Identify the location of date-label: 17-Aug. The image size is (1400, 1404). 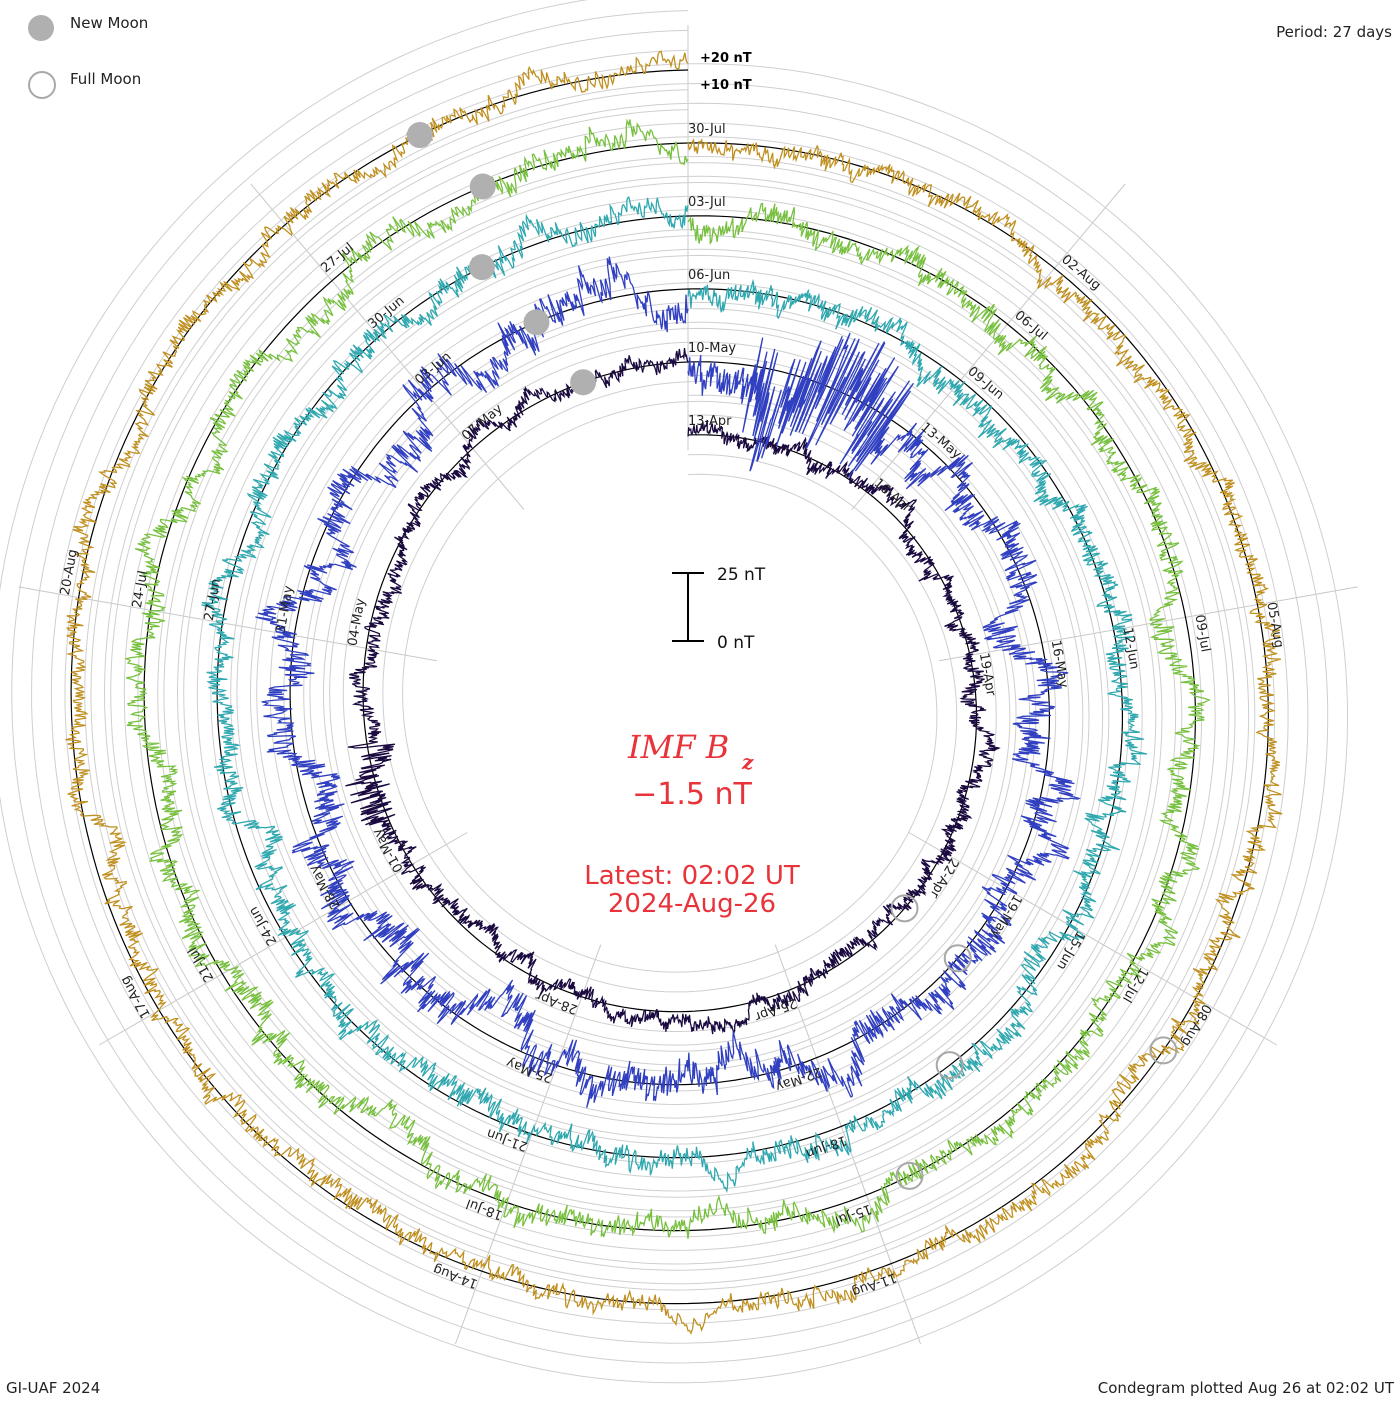
(136, 997).